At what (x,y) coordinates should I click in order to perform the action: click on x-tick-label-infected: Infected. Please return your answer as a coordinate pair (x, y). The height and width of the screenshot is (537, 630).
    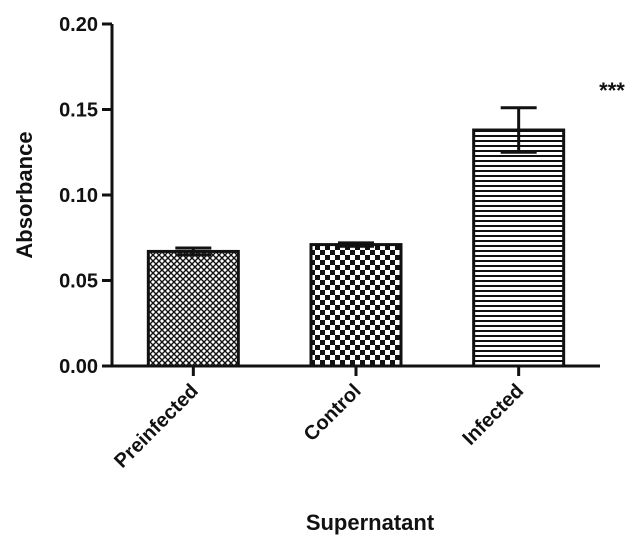
    Looking at the image, I should click on (493, 415).